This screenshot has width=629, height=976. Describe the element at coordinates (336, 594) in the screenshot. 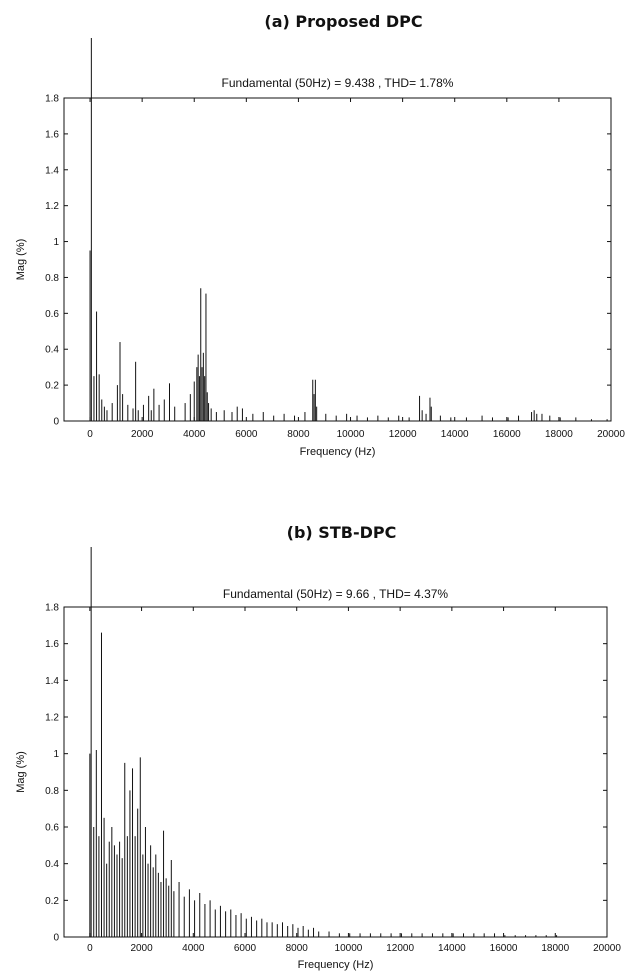

I see `chart-subtitle: Fundamental (50Hz) = 9.66 , THD= 4.37%` at that location.